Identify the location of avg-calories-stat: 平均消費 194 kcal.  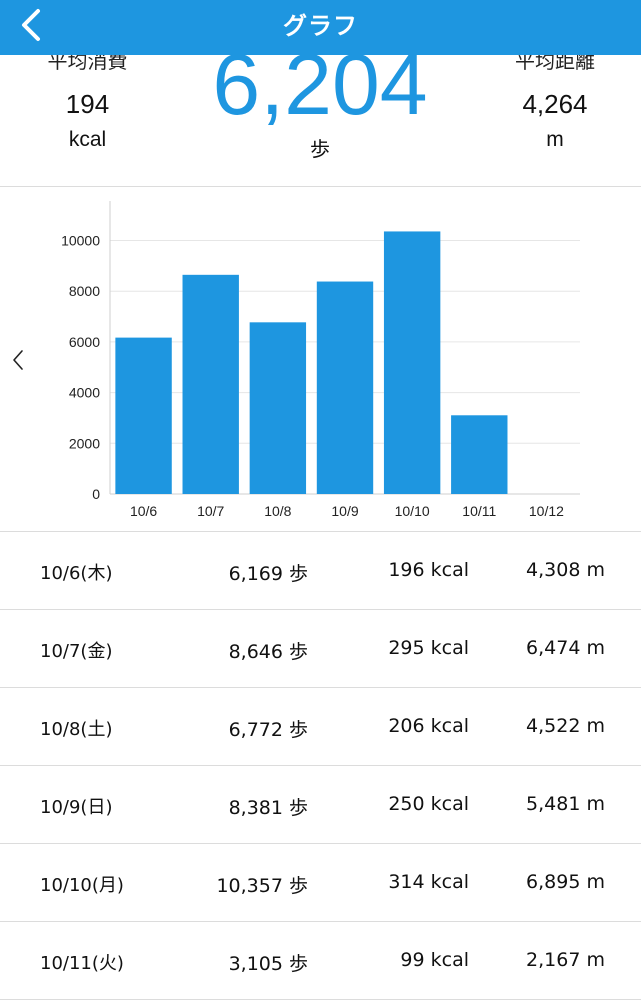
(87, 103).